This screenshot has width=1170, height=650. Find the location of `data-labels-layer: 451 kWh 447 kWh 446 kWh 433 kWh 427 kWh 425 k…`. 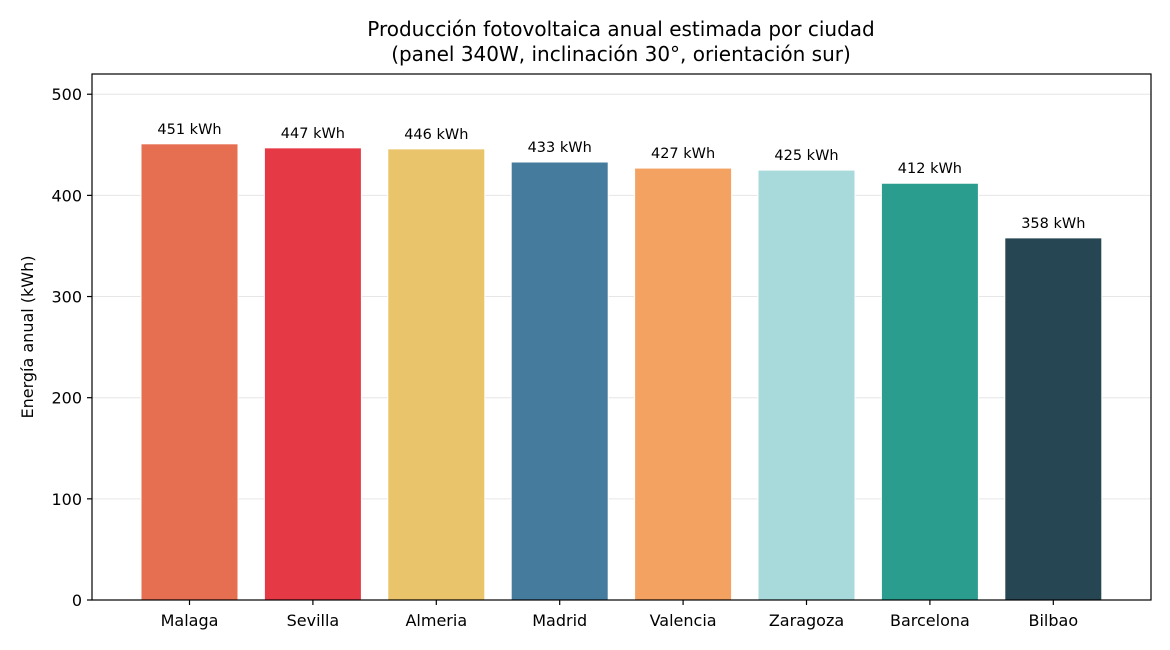

data-labels-layer: 451 kWh 447 kWh 446 kWh 433 kWh 427 kWh 425 k… is located at coordinates (621, 177).